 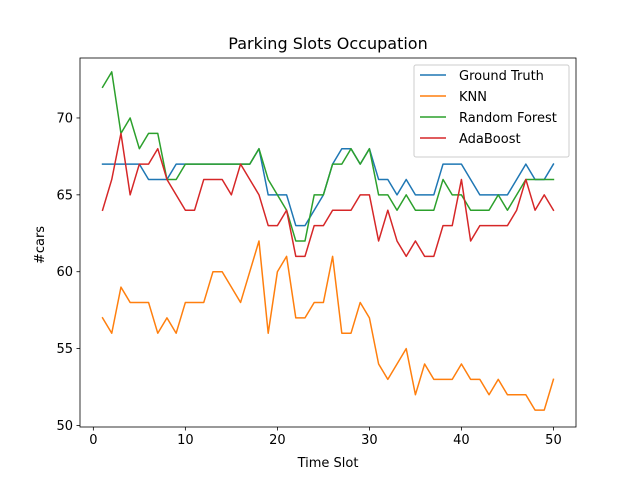 I want to click on x-tick-label-2: 20, so click(x=277, y=440).